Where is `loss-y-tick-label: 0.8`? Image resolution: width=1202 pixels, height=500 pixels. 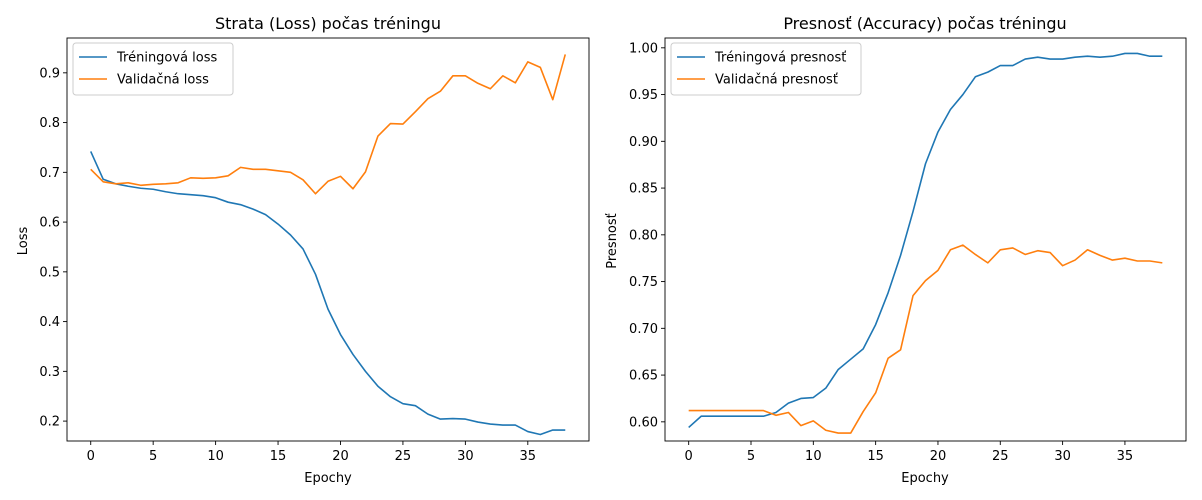 loss-y-tick-label: 0.8 is located at coordinates (49, 123).